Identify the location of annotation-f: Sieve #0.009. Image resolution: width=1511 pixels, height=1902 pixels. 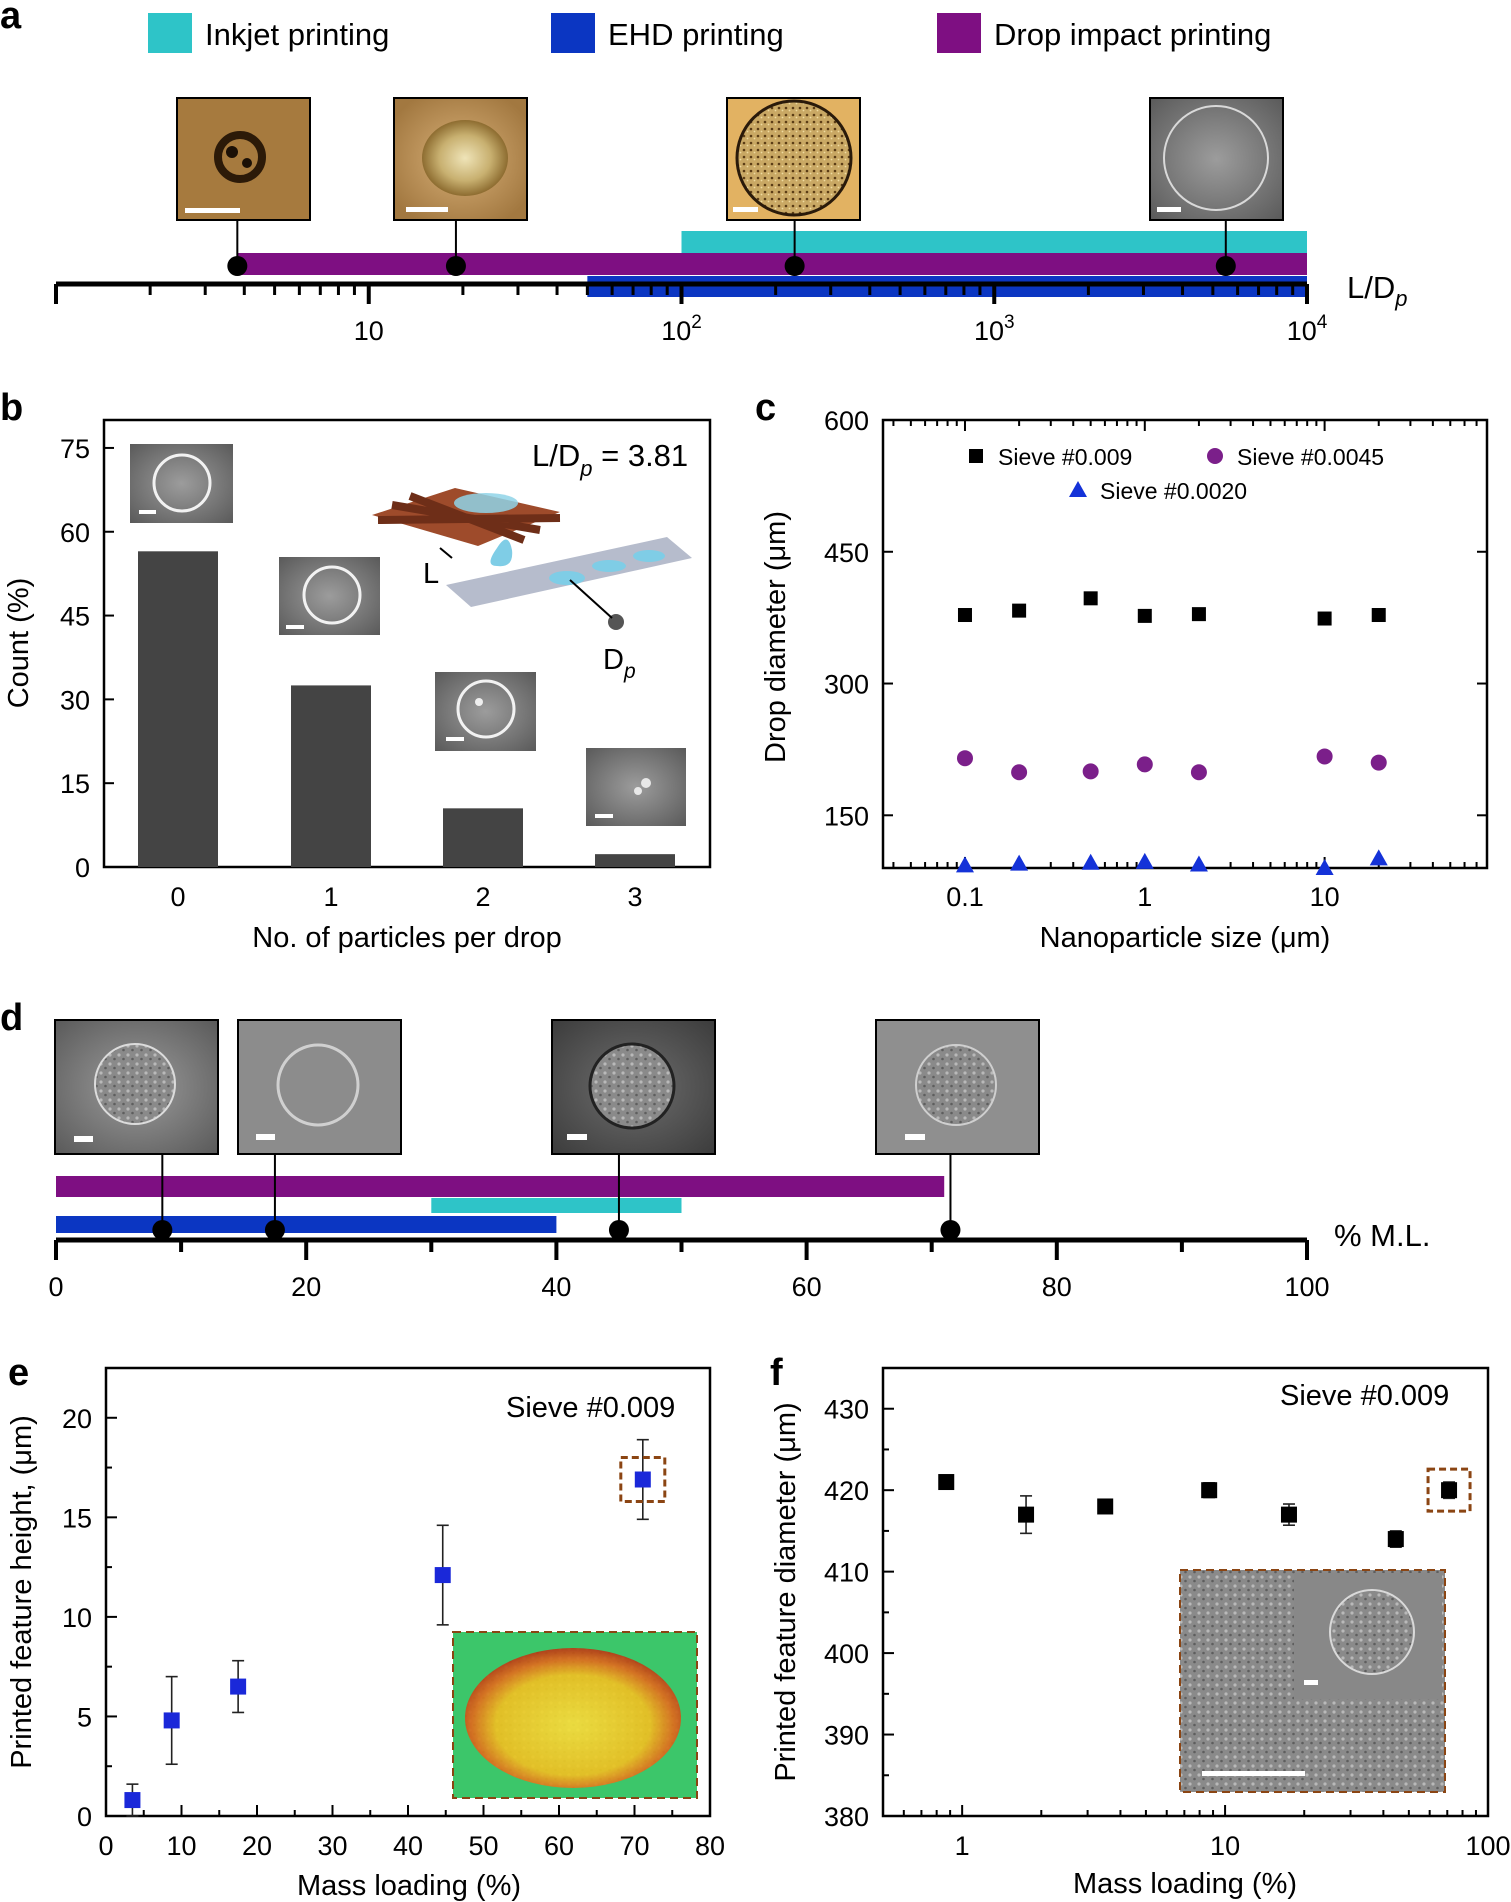
(1364, 1396).